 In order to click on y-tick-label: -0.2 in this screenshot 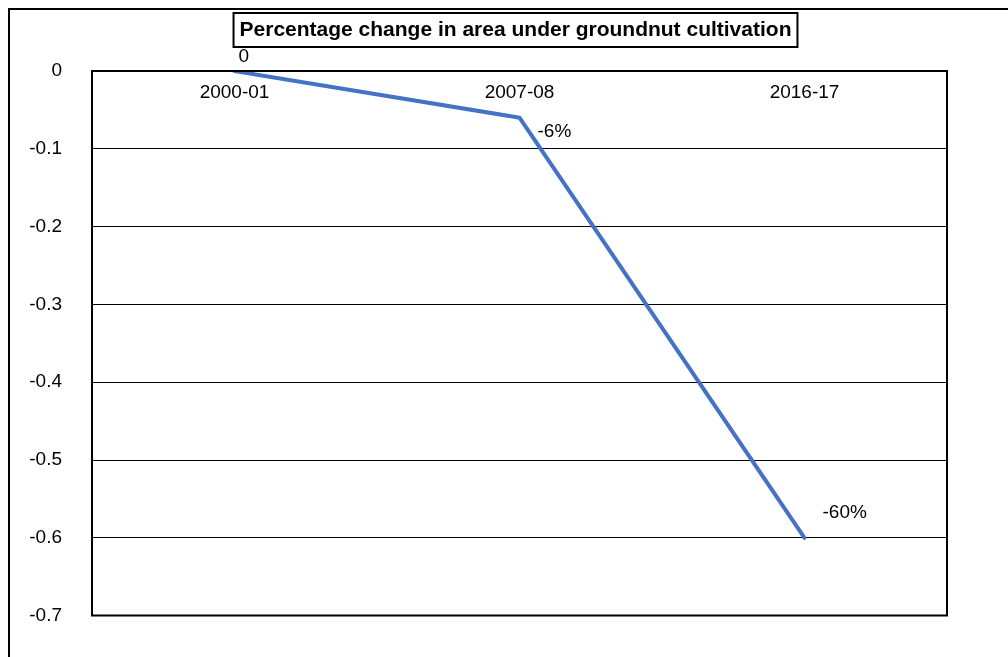, I will do `click(45, 225)`.